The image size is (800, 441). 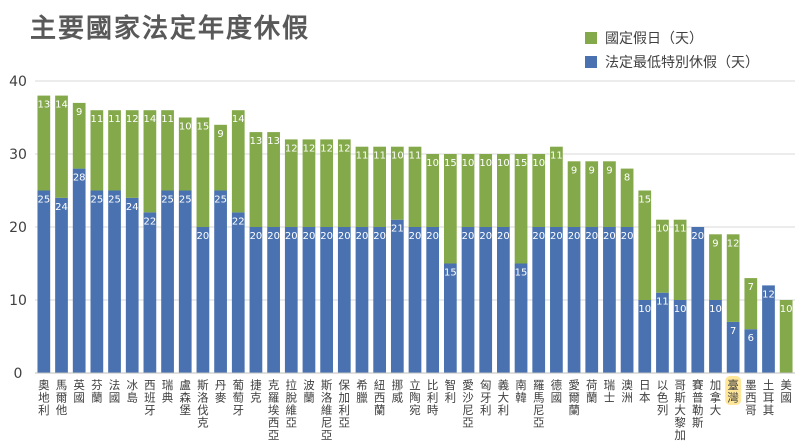 What do you see at coordinates (150, 221) in the screenshot?
I see `data-label-annual-leave: 22` at bounding box center [150, 221].